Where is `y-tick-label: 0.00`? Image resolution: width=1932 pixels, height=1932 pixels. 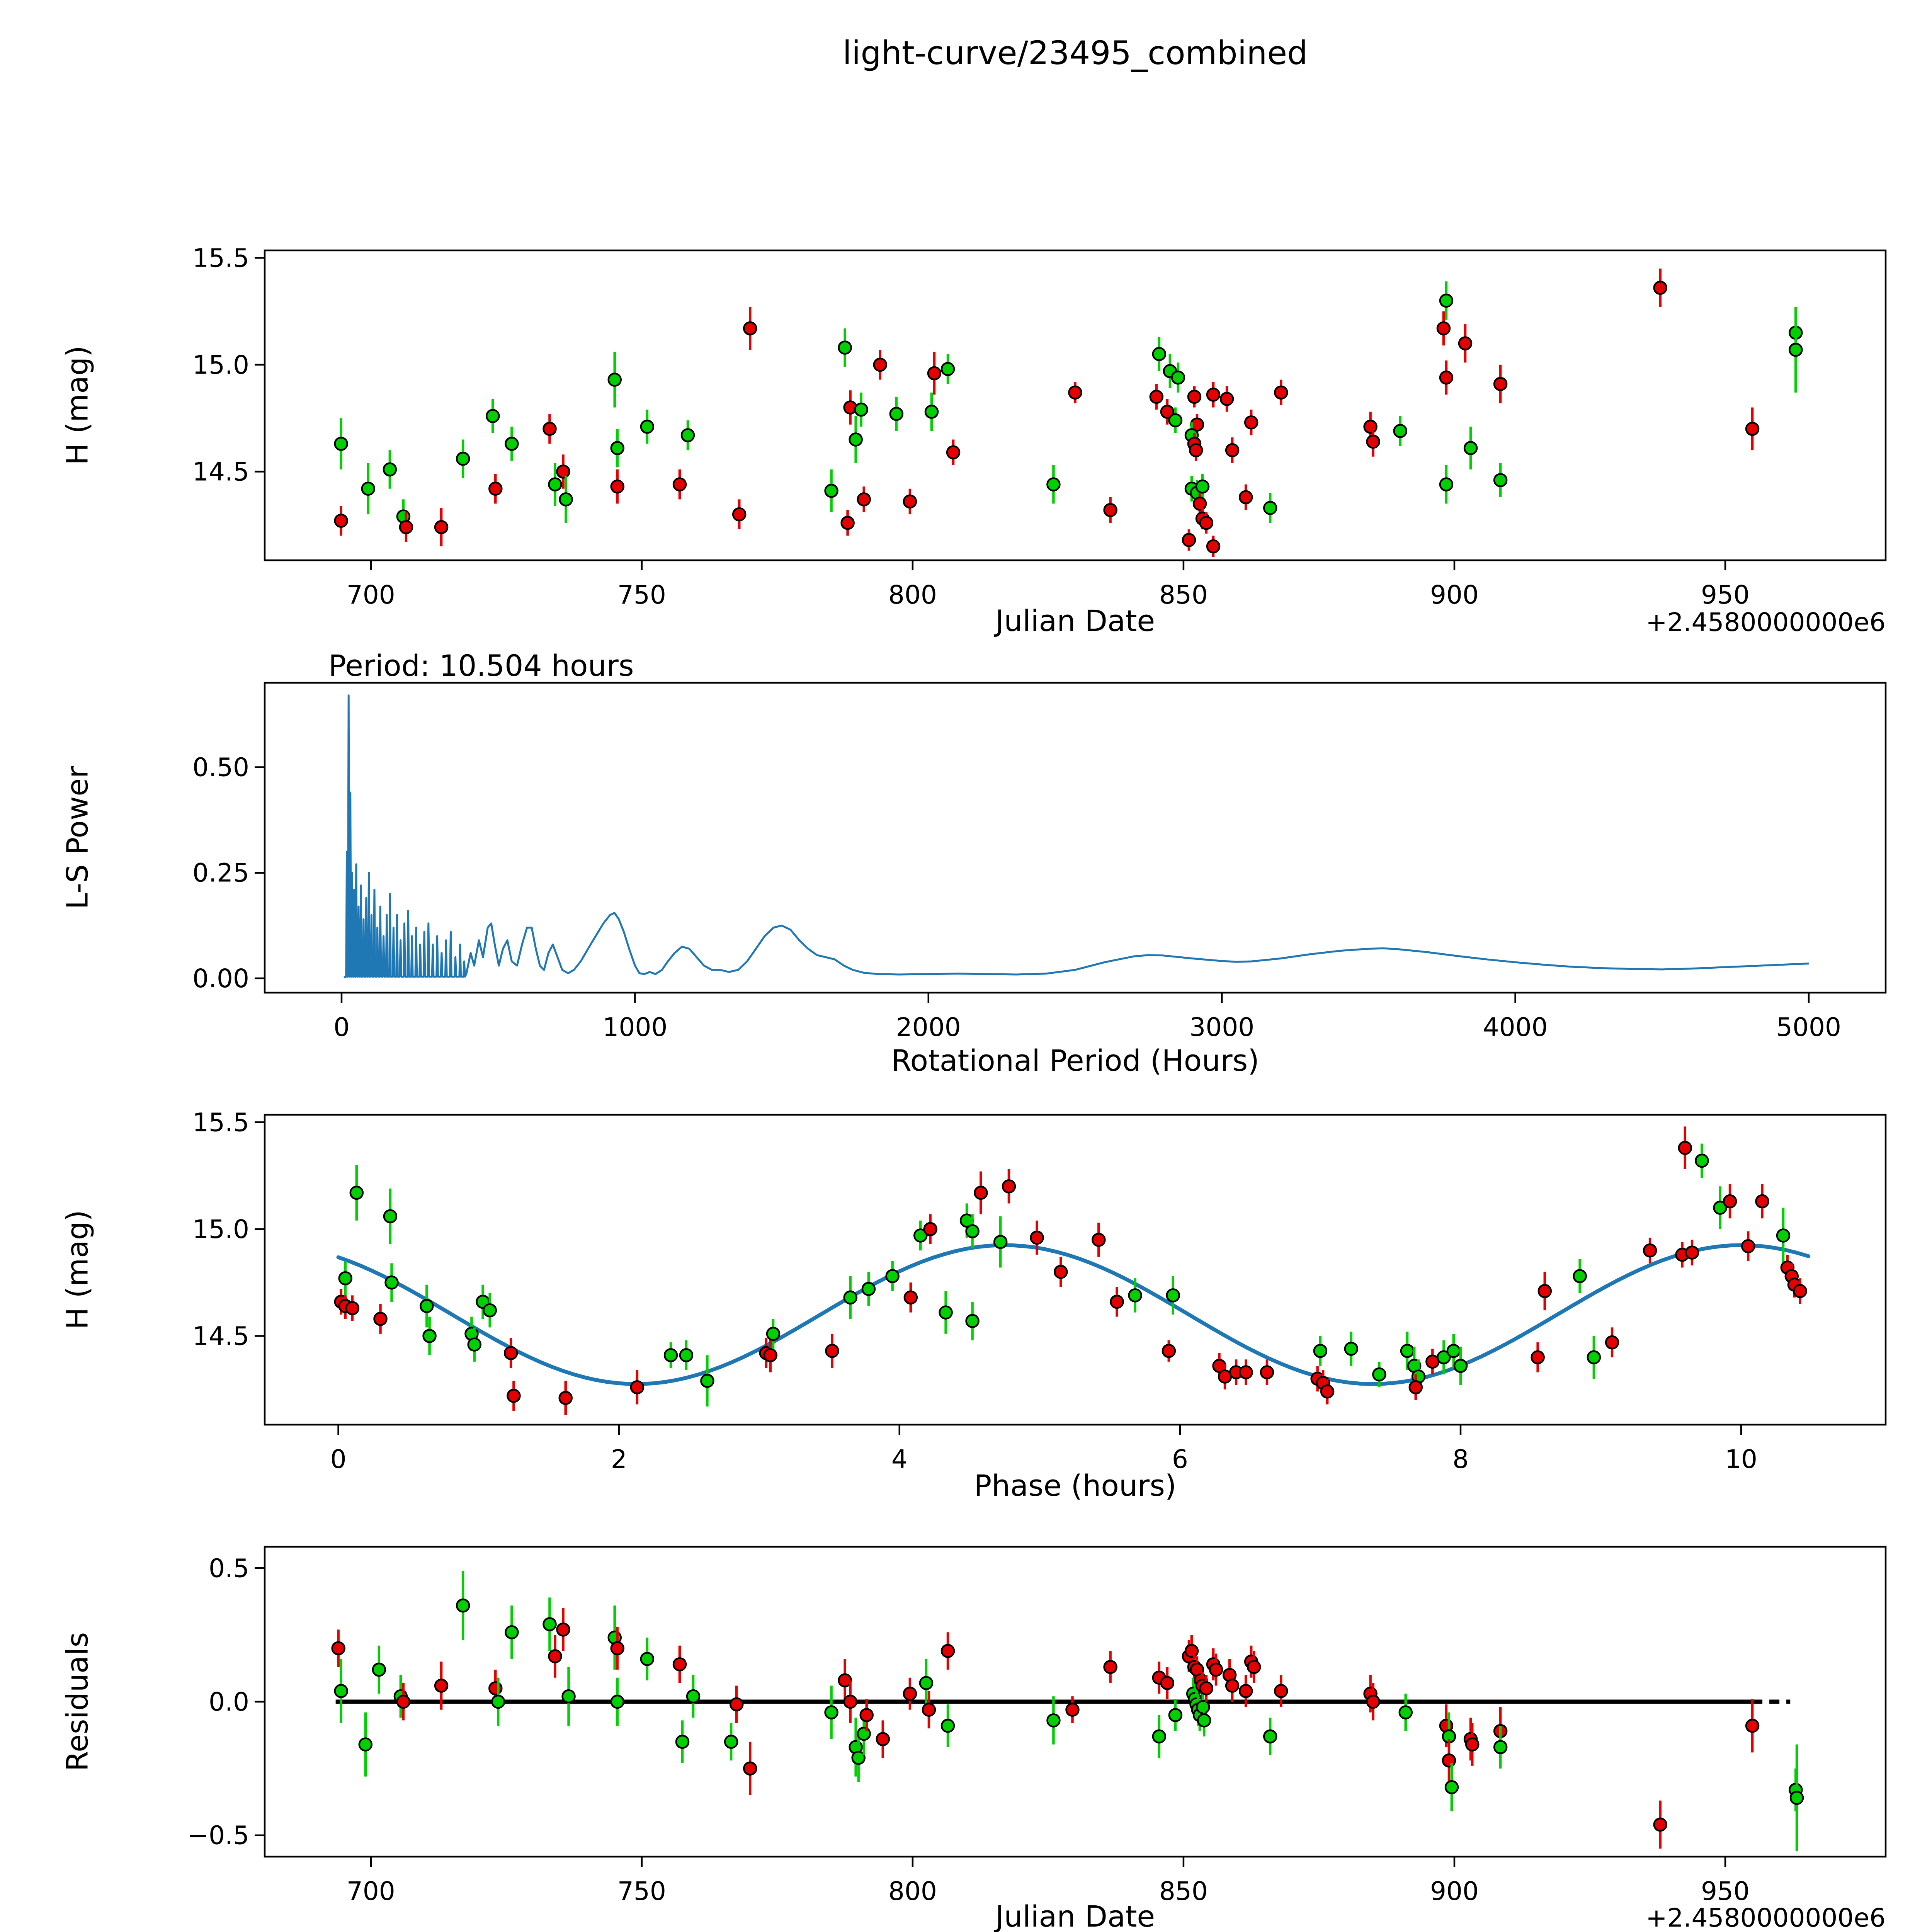
y-tick-label: 0.00 is located at coordinates (221, 978).